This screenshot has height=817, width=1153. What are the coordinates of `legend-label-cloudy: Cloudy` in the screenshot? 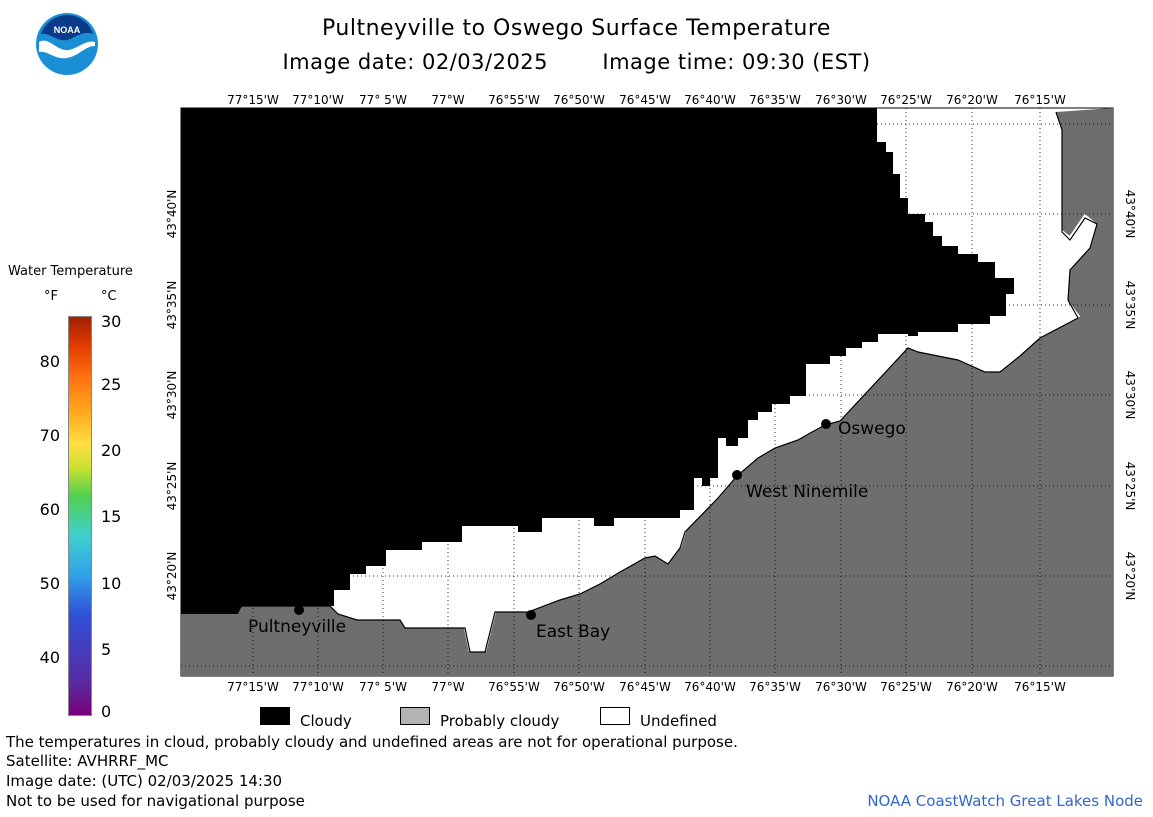 It's located at (326, 721).